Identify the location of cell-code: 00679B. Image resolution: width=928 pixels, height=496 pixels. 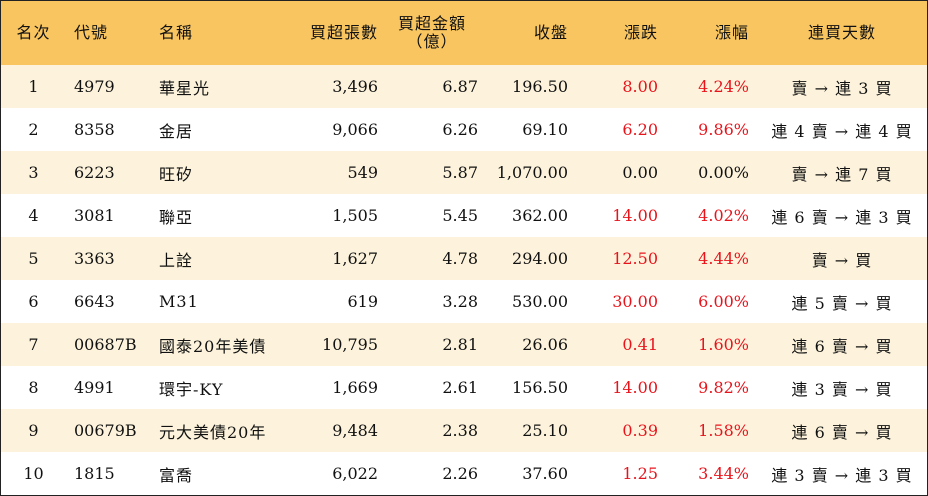
(105, 430).